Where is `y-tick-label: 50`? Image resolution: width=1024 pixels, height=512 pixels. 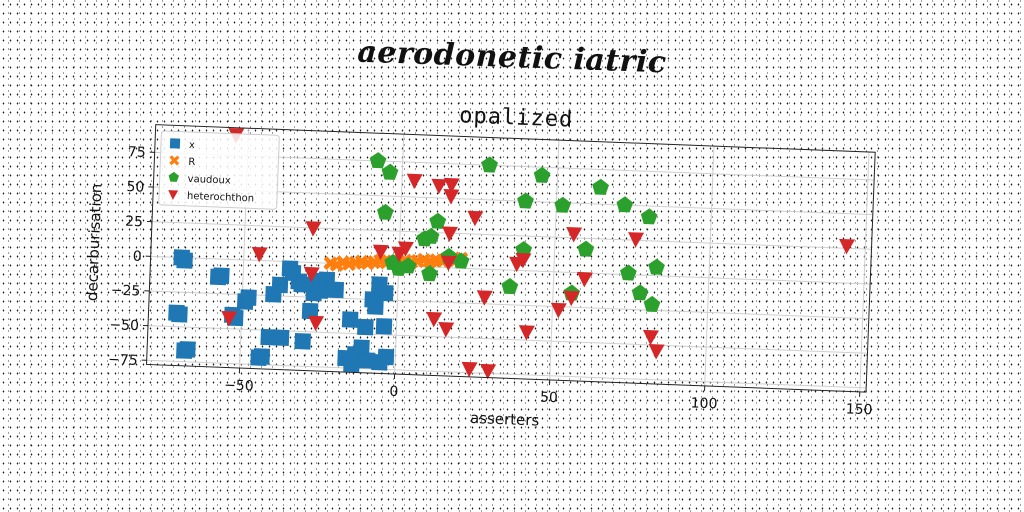 y-tick-label: 50 is located at coordinates (135, 187).